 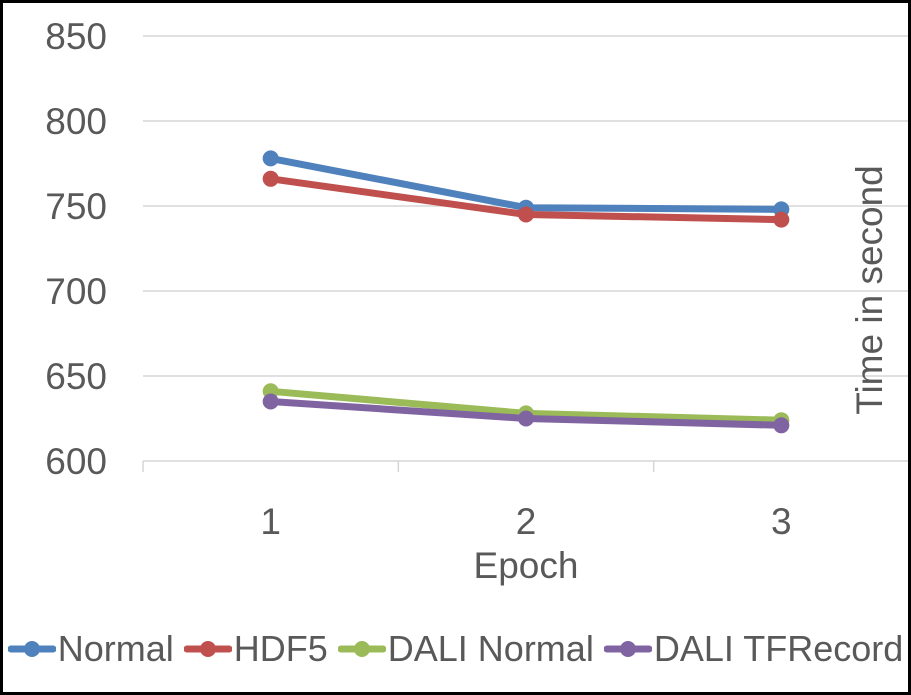 I want to click on legend-item-hdf5: HDF5, so click(x=255, y=648).